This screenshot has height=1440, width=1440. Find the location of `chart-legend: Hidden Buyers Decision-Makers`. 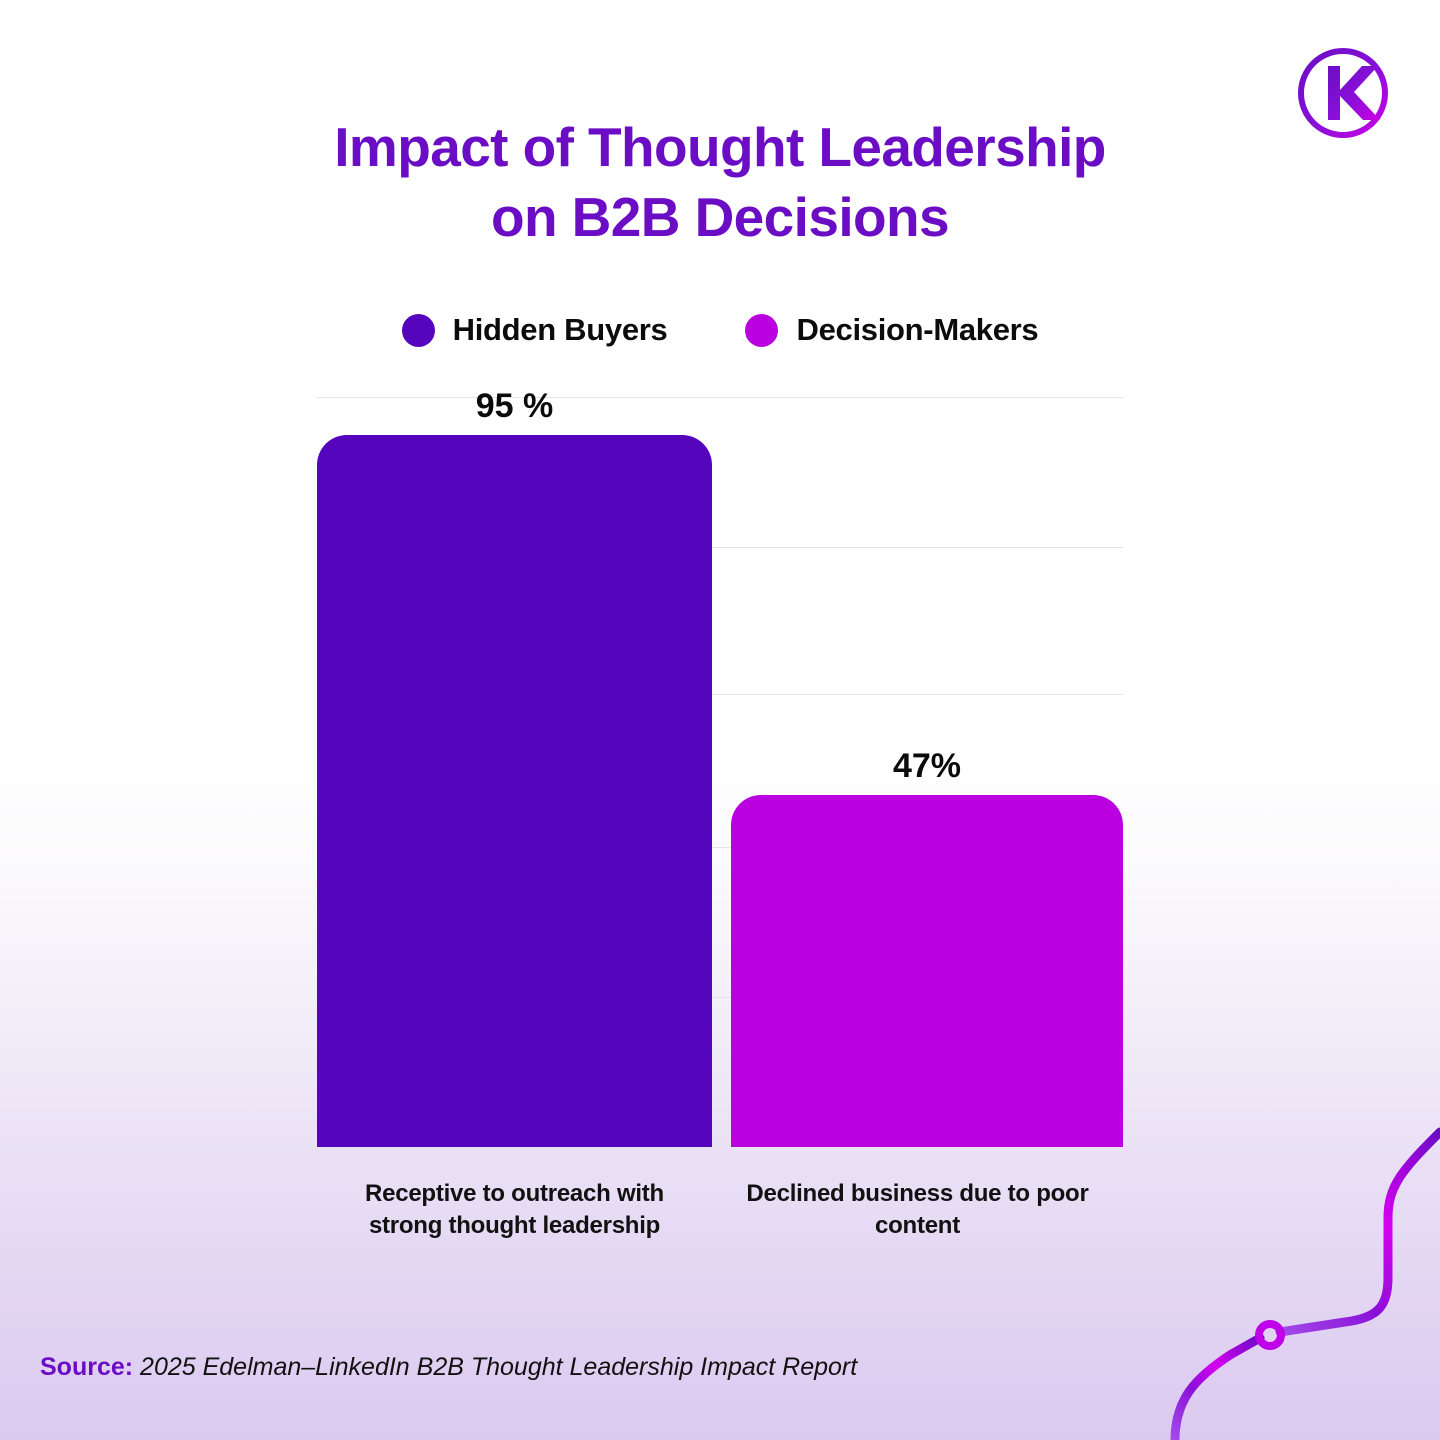

chart-legend: Hidden Buyers Decision-Makers is located at coordinates (720, 330).